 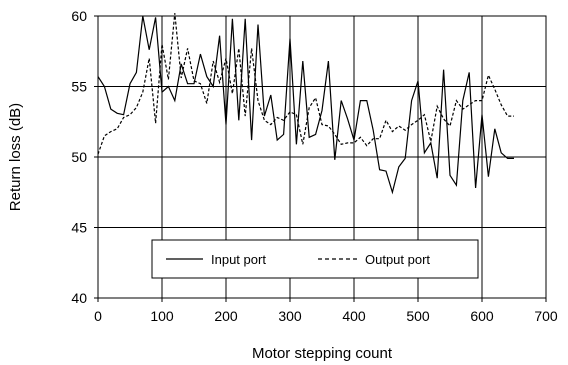 What do you see at coordinates (79, 228) in the screenshot?
I see `y-tick-label: 45` at bounding box center [79, 228].